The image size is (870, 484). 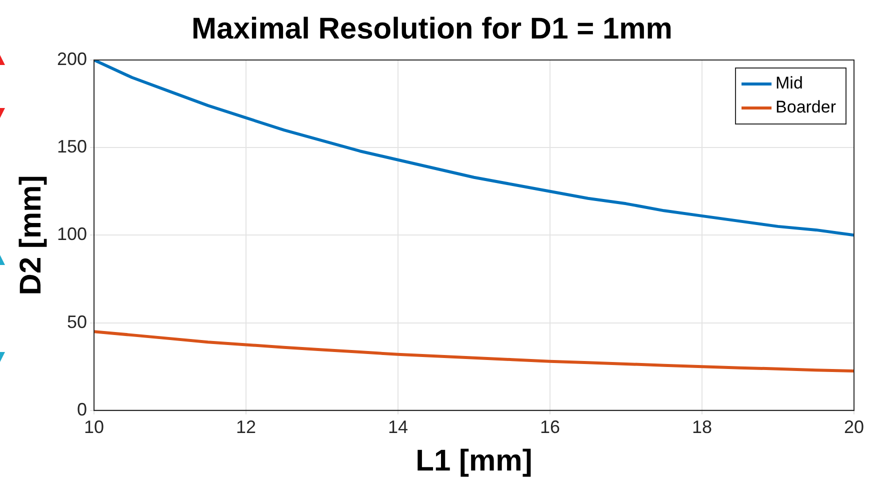 I want to click on y-tick-label: 0, so click(x=82, y=409).